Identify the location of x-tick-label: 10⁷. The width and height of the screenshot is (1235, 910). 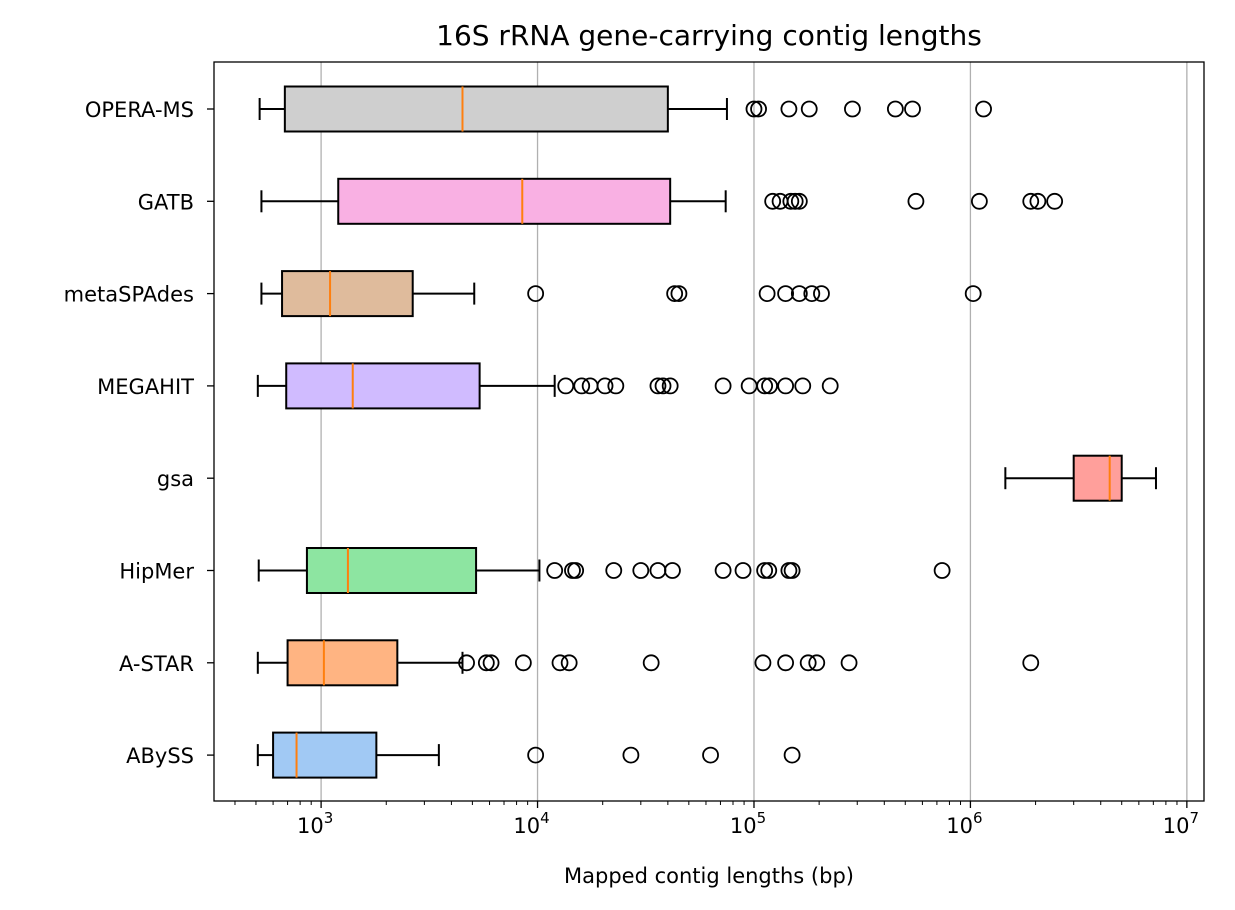
(1181, 823).